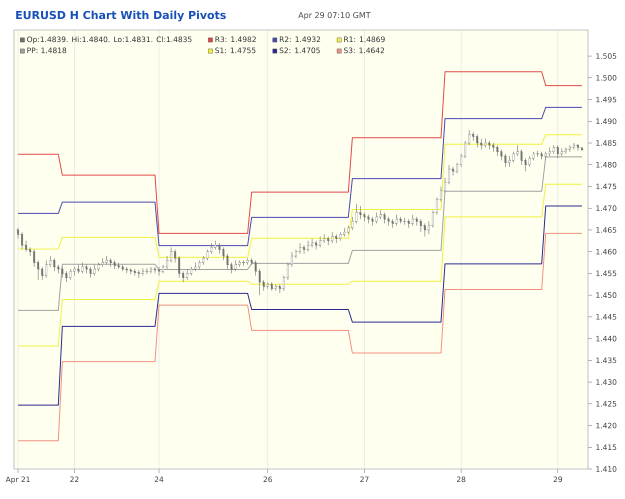  What do you see at coordinates (121, 16) in the screenshot?
I see `chart-title: EURUSD H Chart With Daily Pivots` at bounding box center [121, 16].